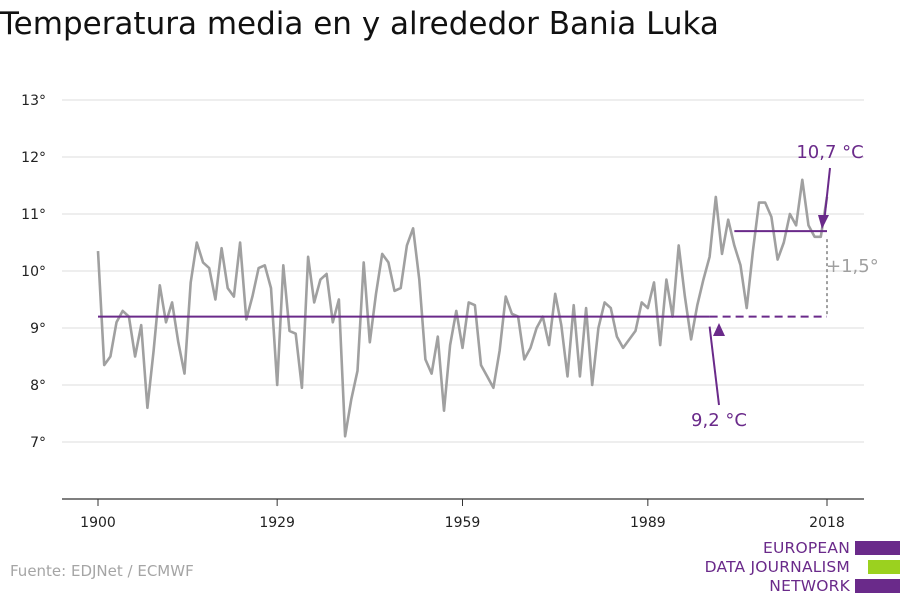  I want to click on x-tick-label: 1929, so click(277, 523).